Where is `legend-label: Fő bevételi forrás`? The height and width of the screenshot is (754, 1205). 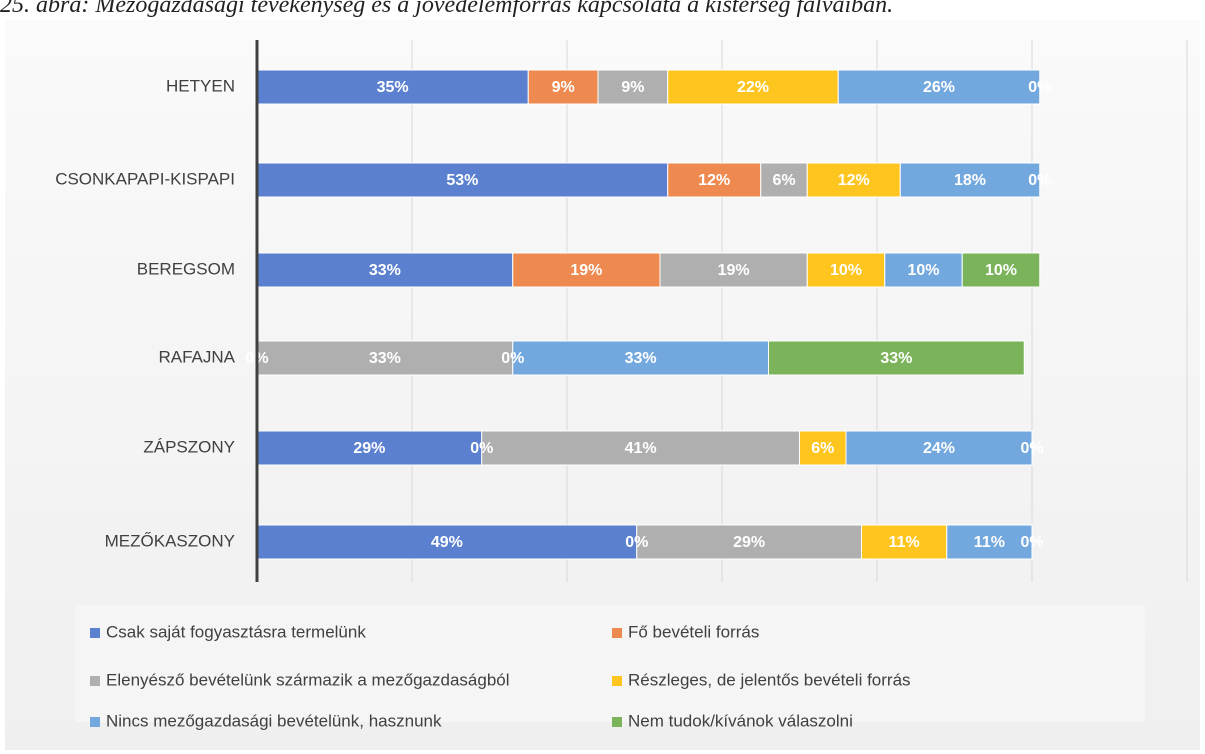
legend-label: Fő bevételi forrás is located at coordinates (693, 631).